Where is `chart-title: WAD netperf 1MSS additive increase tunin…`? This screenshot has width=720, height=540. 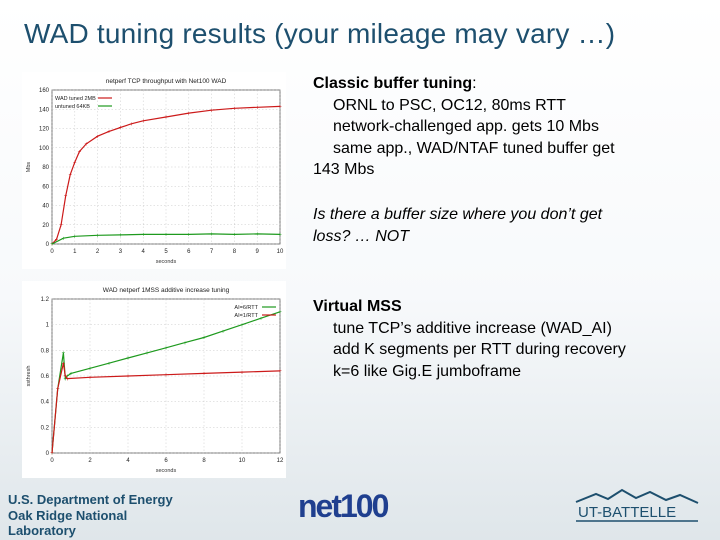 chart-title: WAD netperf 1MSS additive increase tunin… is located at coordinates (166, 290).